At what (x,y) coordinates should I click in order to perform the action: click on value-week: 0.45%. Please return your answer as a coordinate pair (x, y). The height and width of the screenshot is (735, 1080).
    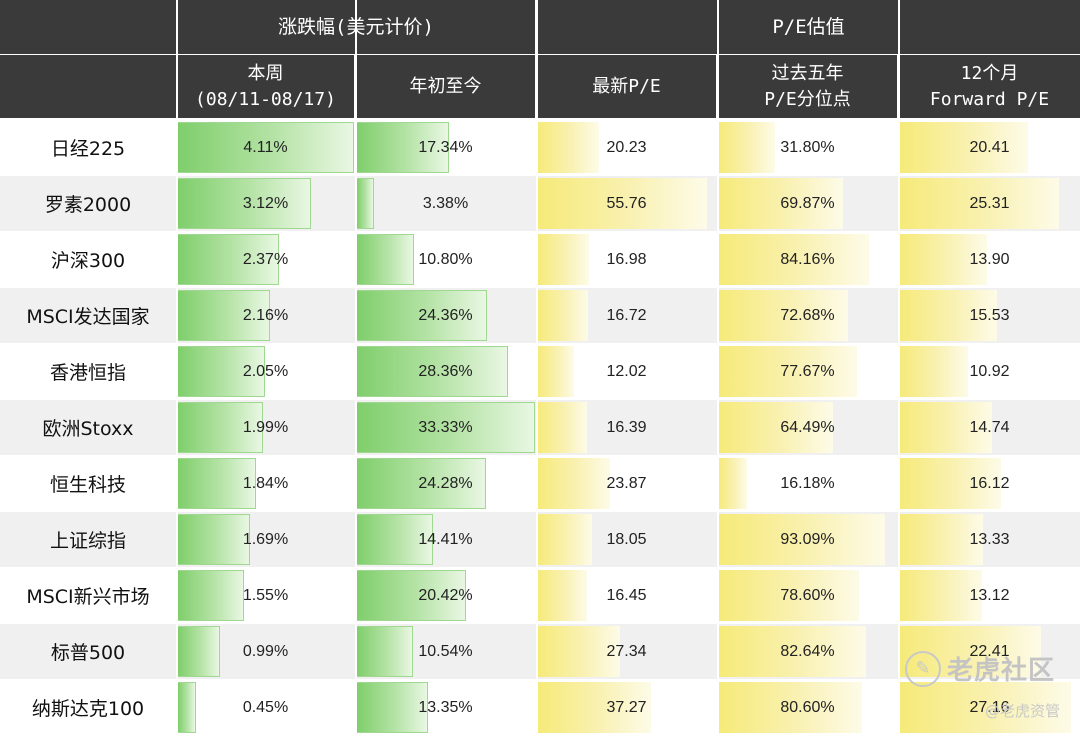
    Looking at the image, I should click on (265, 707).